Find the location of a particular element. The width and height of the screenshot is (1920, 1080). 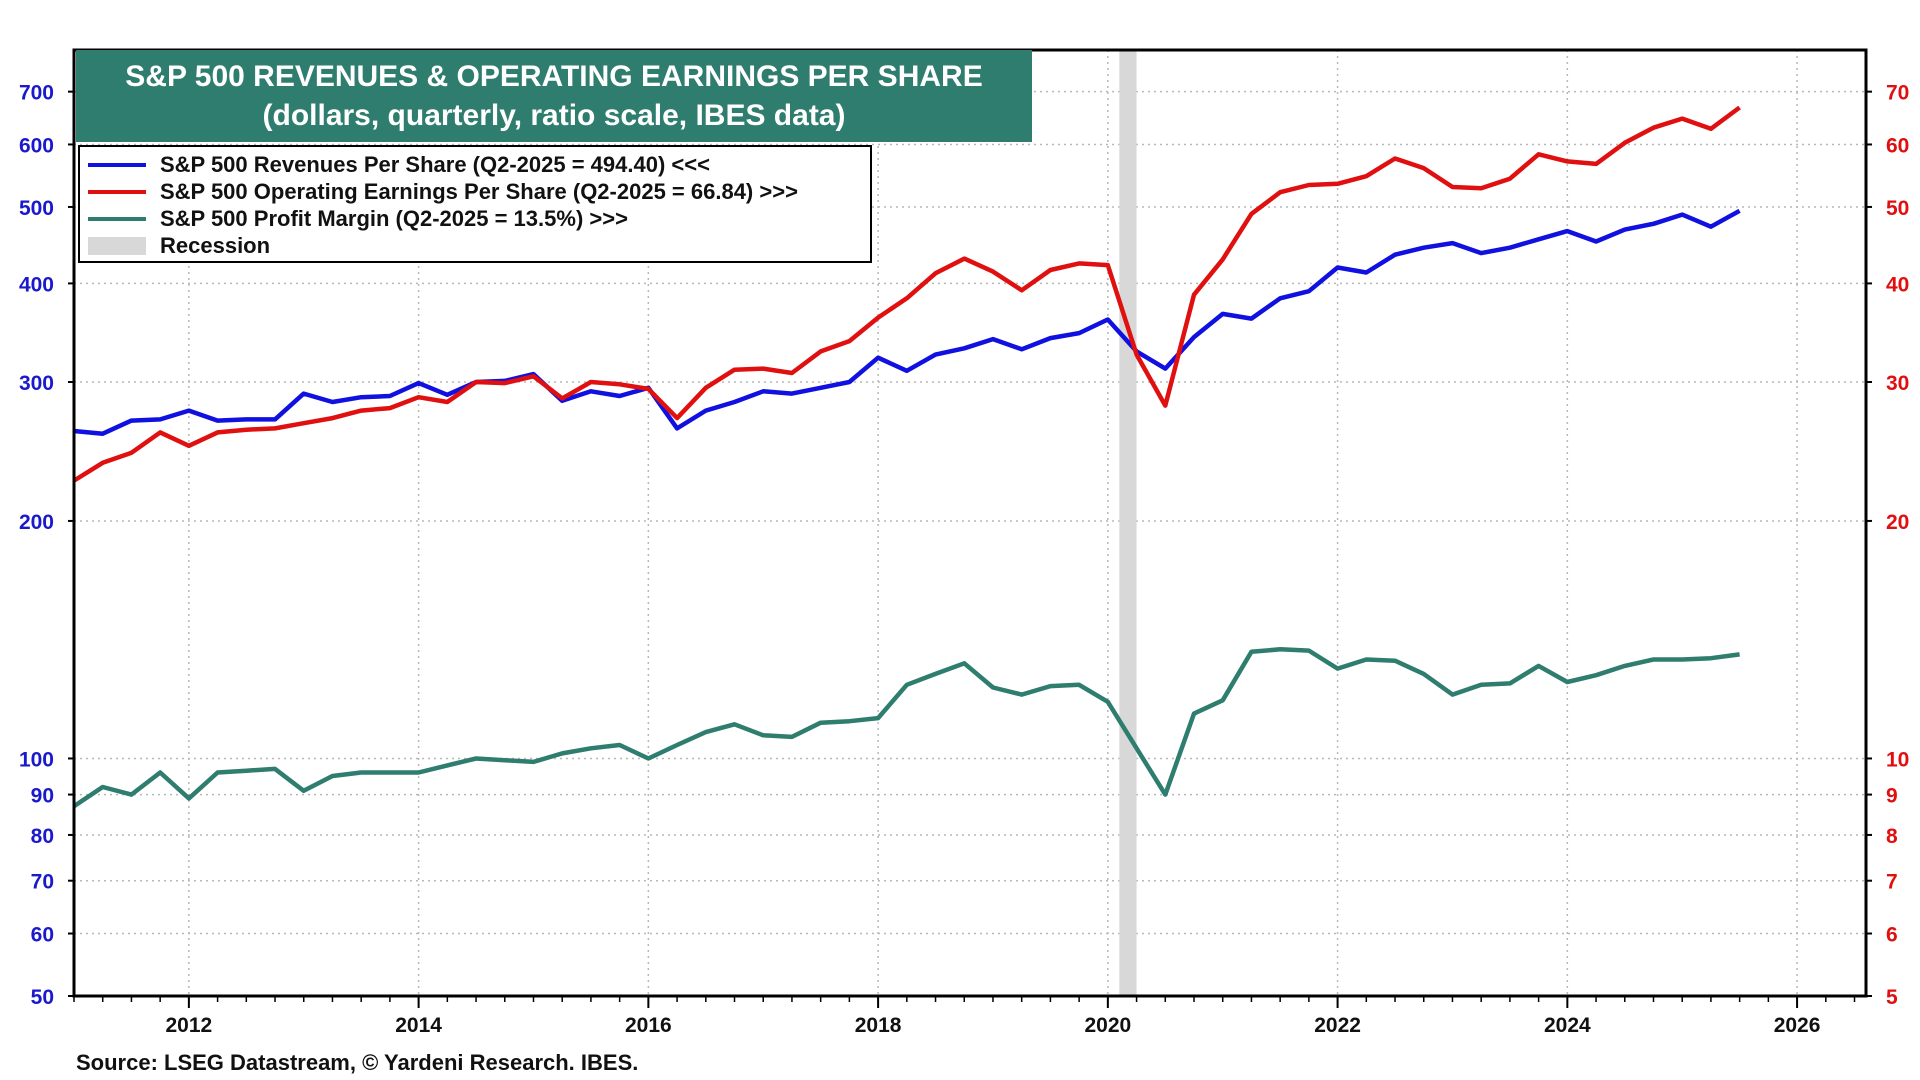

right-tick-label: 60 is located at coordinates (1897, 145).